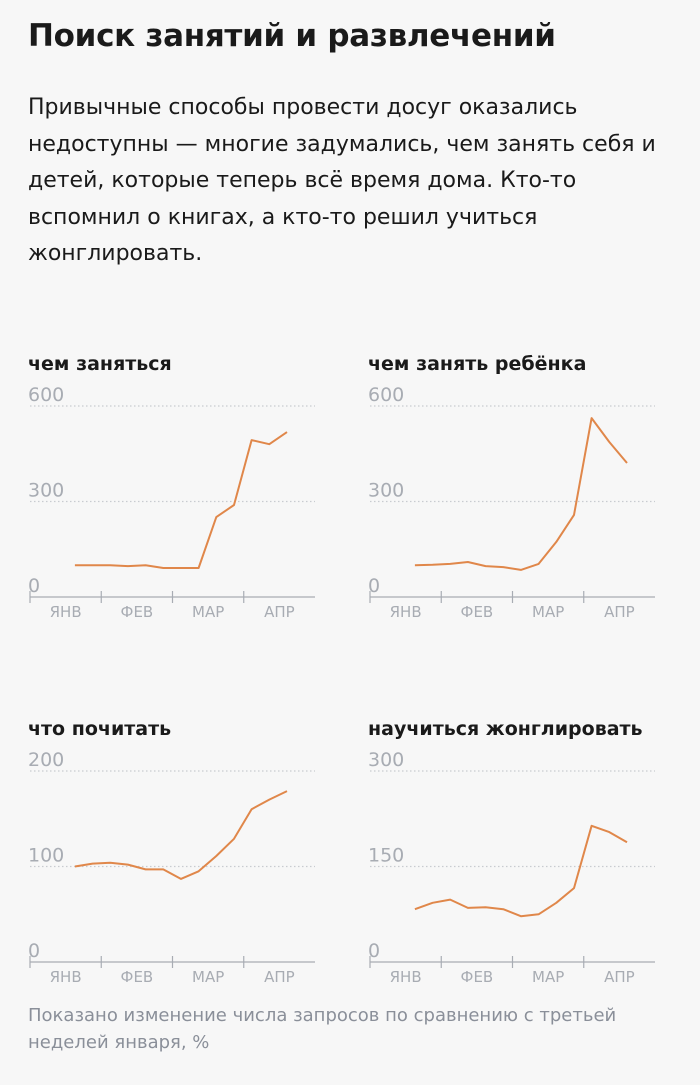 The width and height of the screenshot is (700, 1085). I want to click on chart-title: чем заняться, so click(100, 364).